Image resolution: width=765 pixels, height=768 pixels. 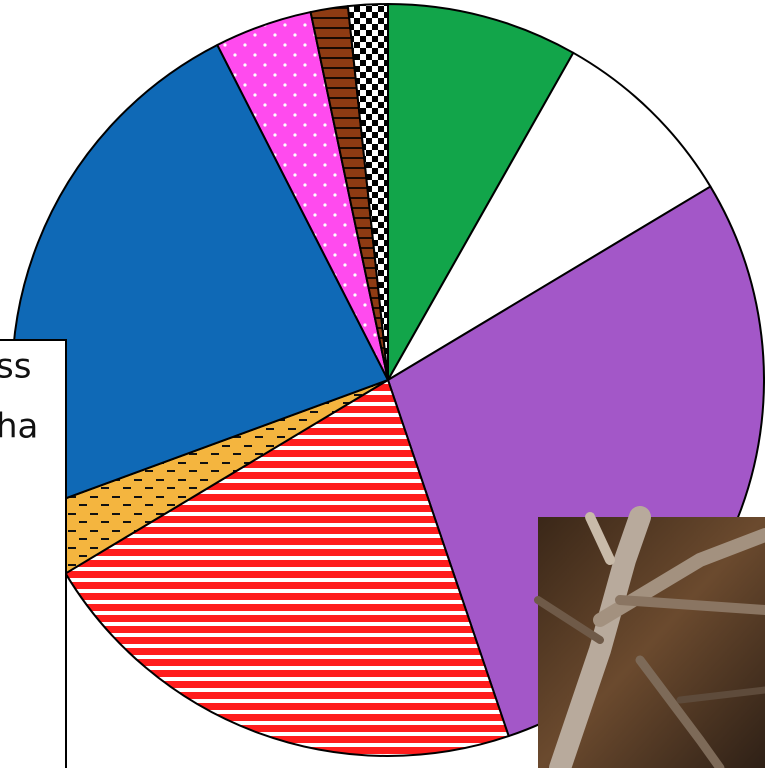 I want to click on photo, so click(x=649, y=637).